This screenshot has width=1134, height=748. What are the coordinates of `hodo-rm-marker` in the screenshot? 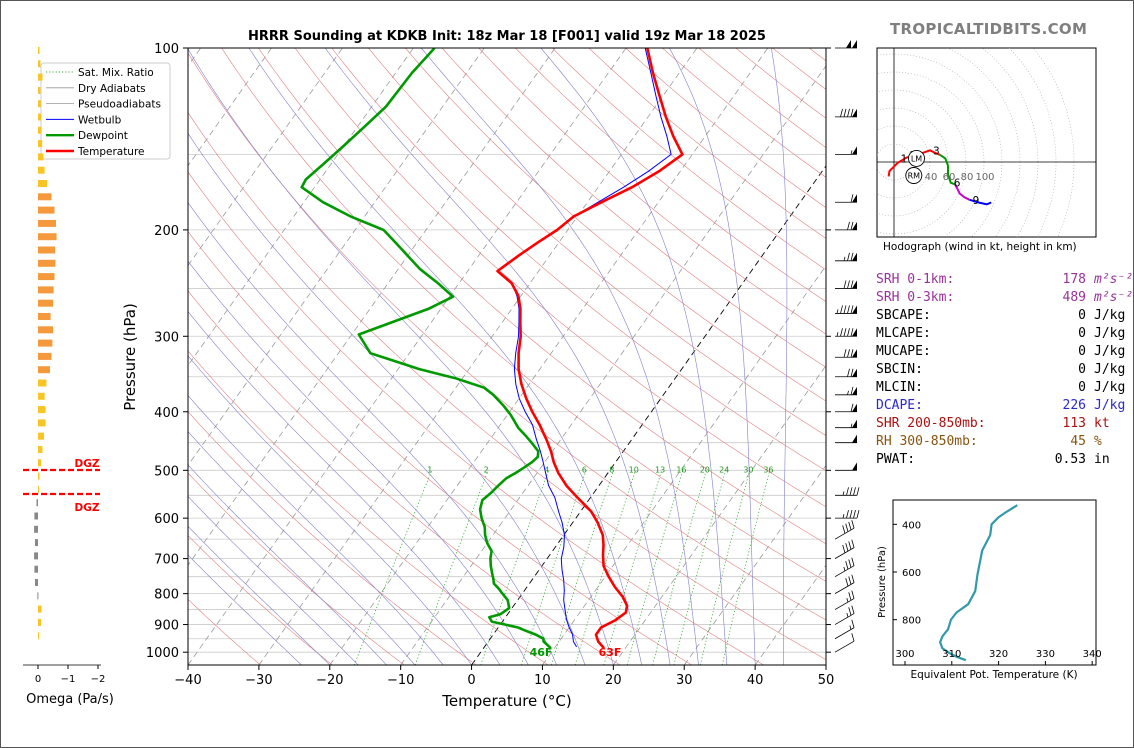 It's located at (914, 175).